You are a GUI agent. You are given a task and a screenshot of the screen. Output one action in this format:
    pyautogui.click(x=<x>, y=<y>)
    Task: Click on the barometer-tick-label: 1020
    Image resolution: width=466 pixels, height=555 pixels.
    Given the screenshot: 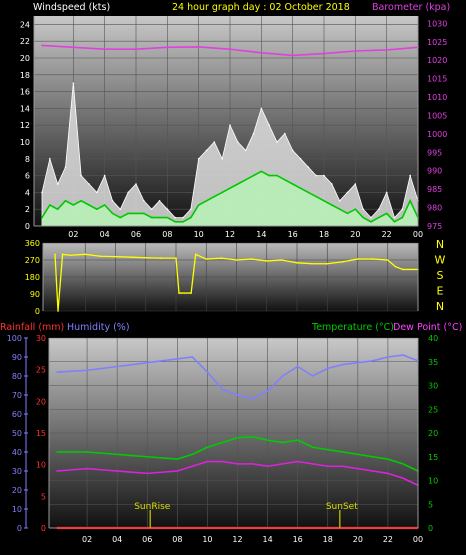 What is the action you would take?
    pyautogui.click(x=437, y=60)
    